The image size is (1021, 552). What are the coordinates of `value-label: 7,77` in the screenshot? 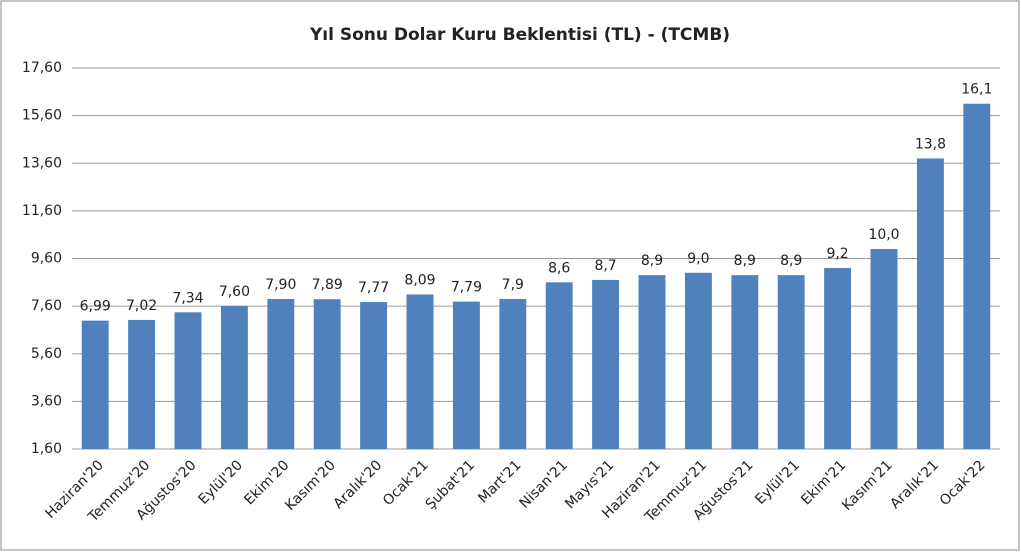 It's located at (373, 288).